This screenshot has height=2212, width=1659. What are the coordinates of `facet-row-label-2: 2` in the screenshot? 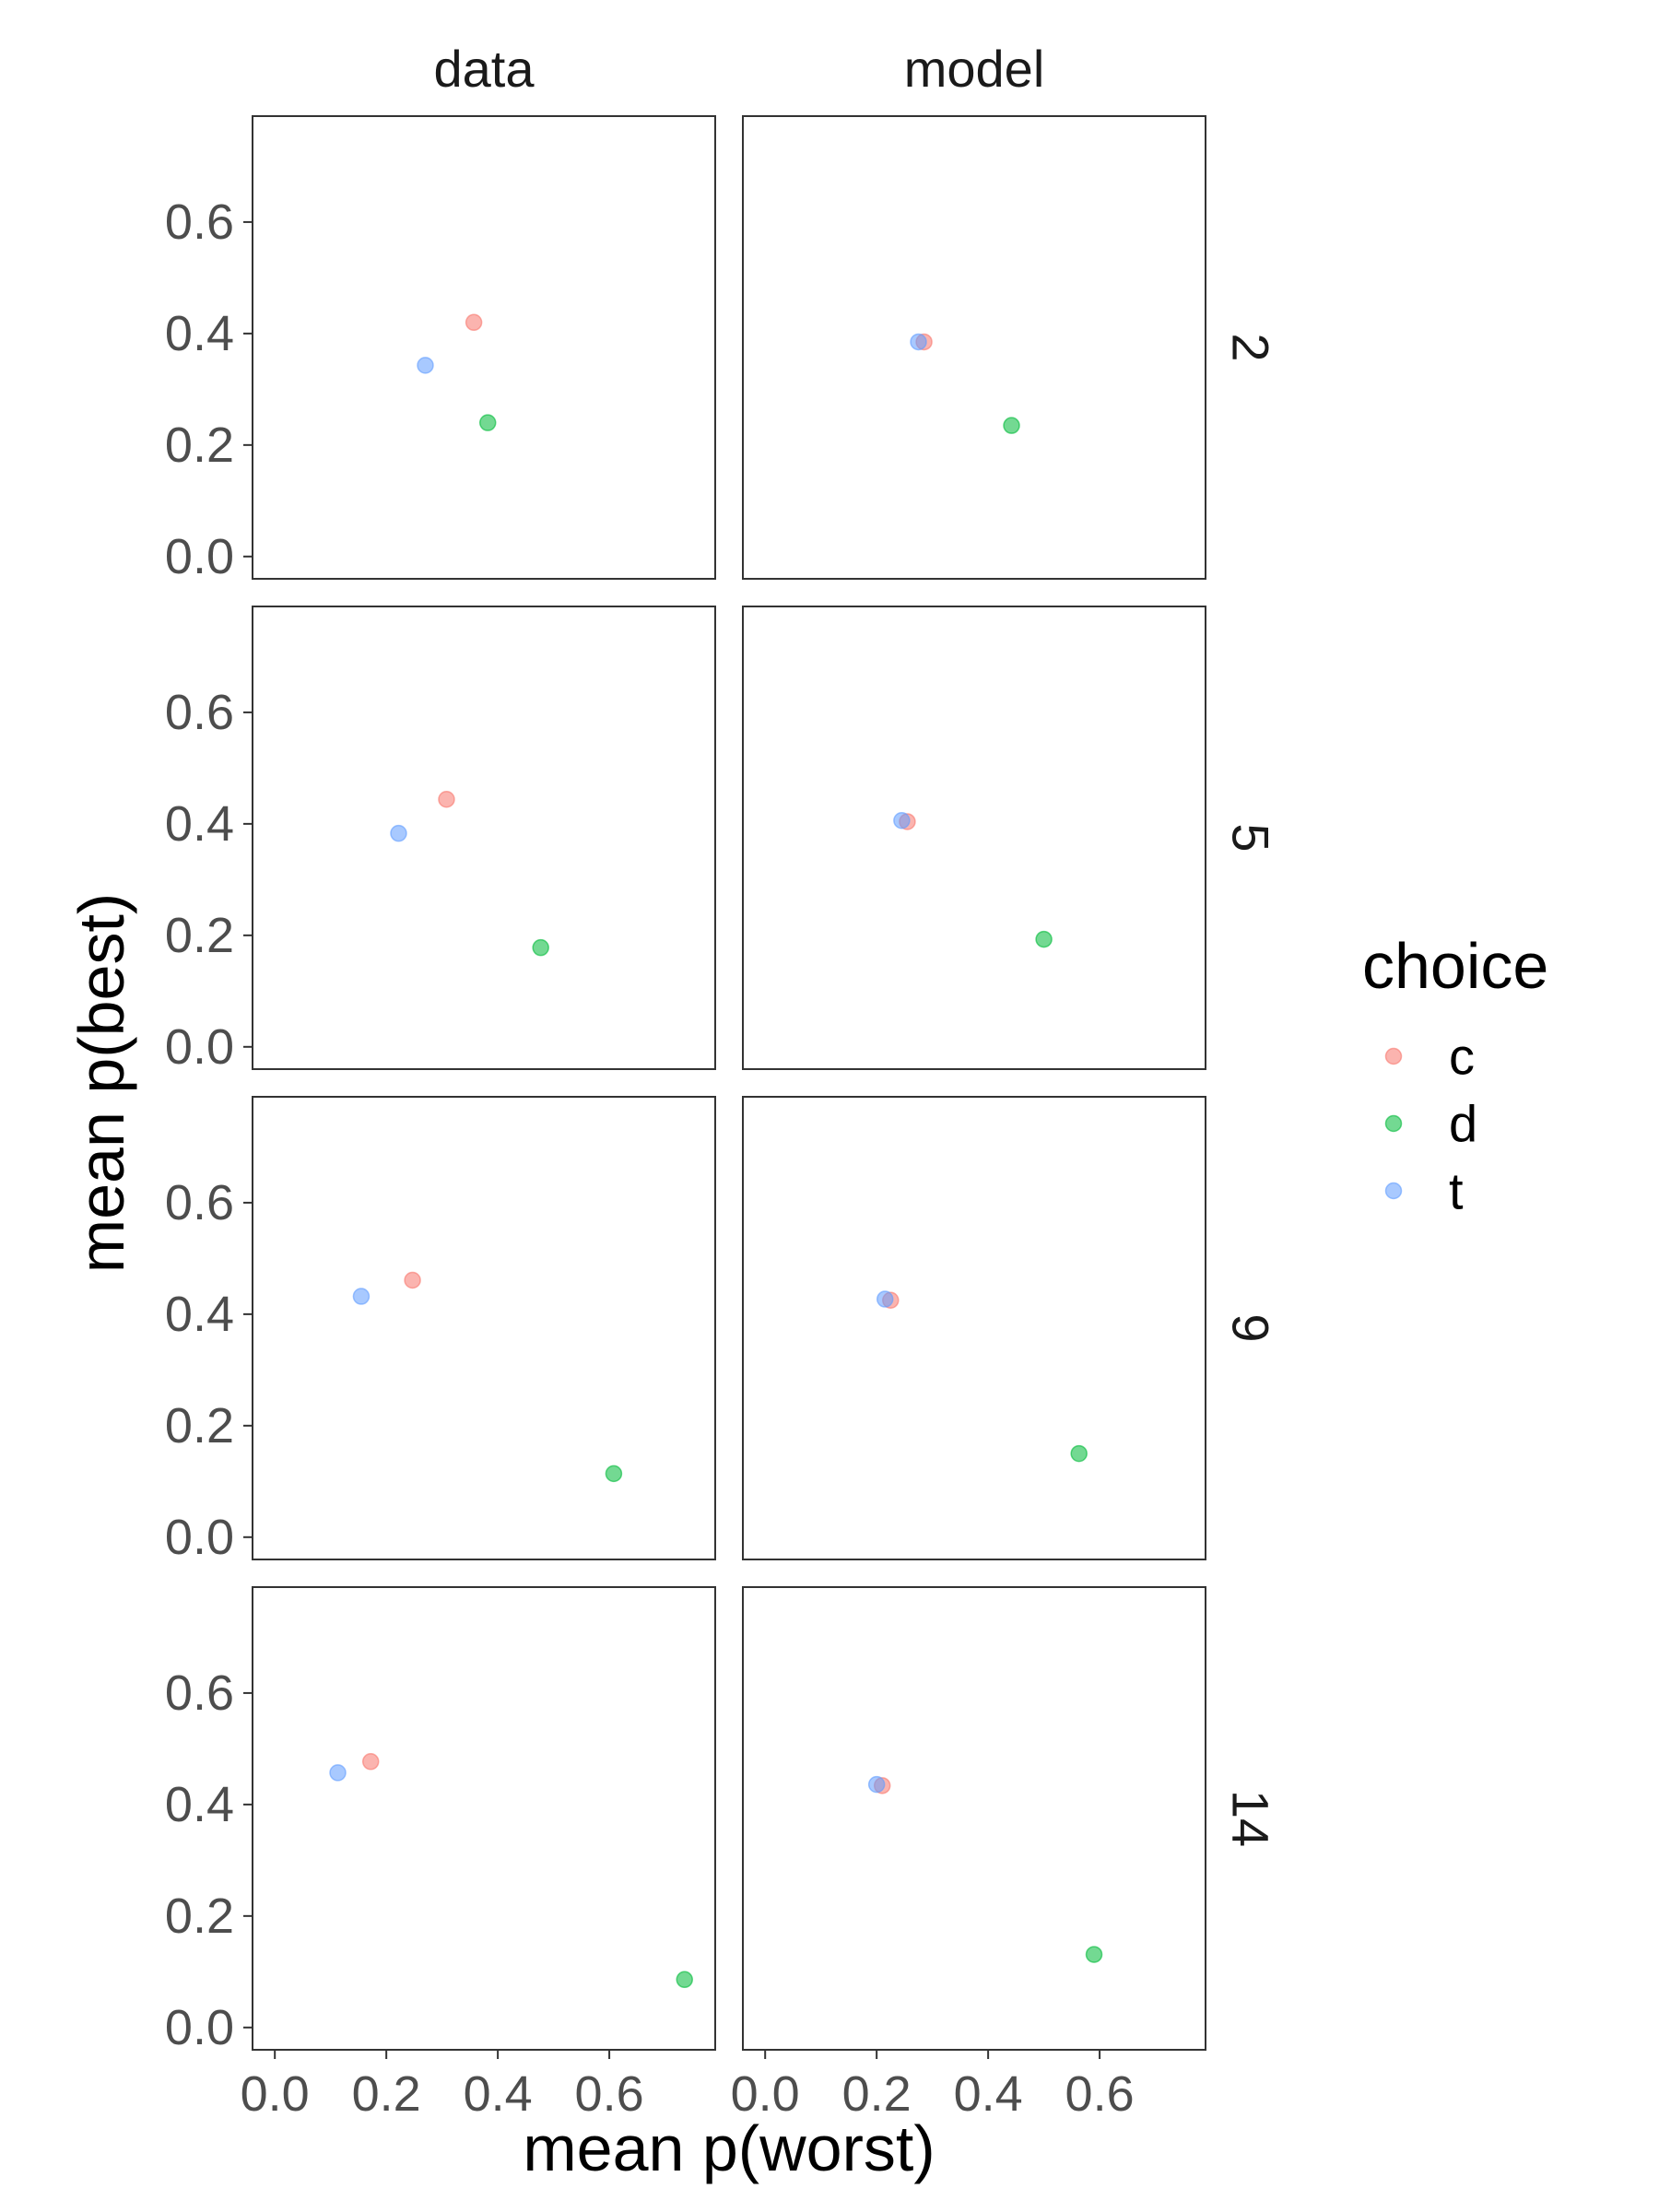 It's located at (1251, 347).